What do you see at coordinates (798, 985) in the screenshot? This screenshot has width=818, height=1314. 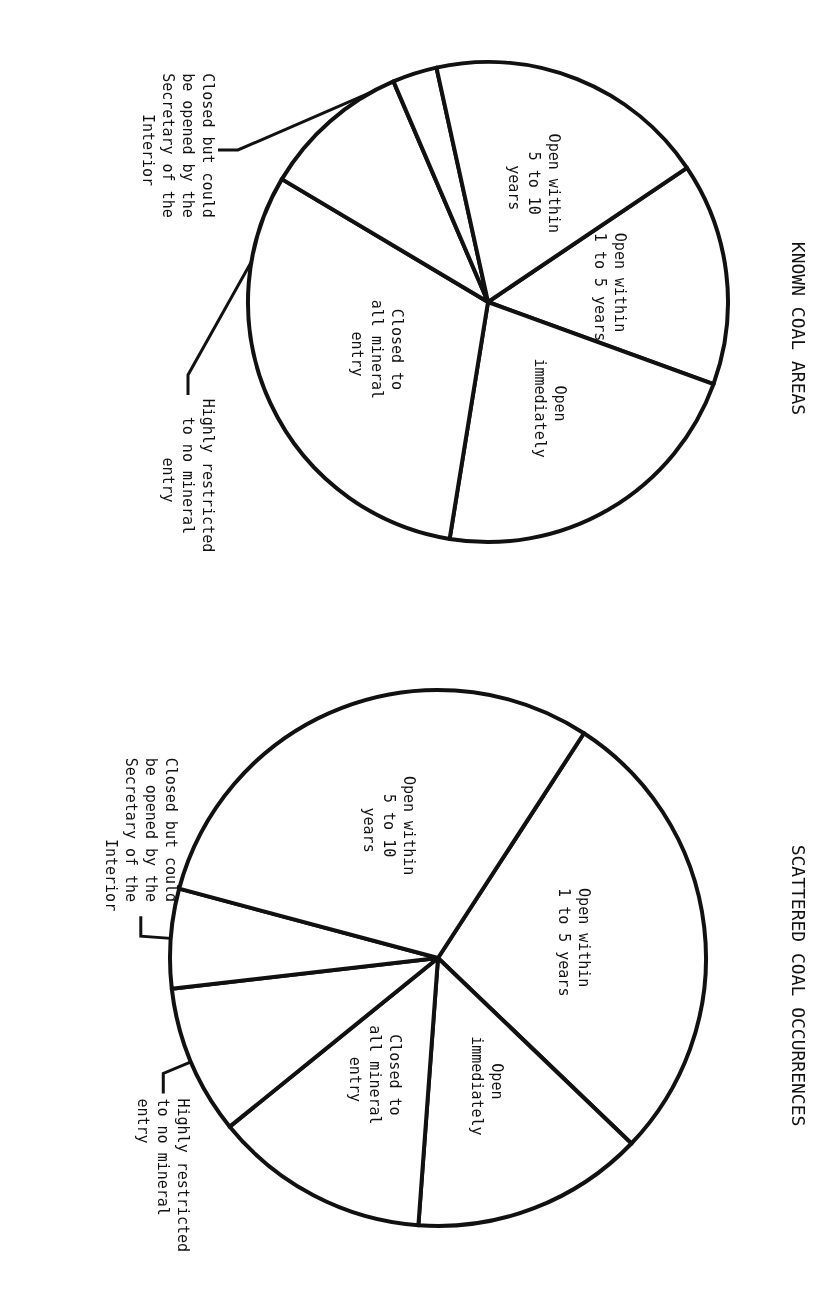 I see `text: SCATTERED COAL OCCURRENCES` at bounding box center [798, 985].